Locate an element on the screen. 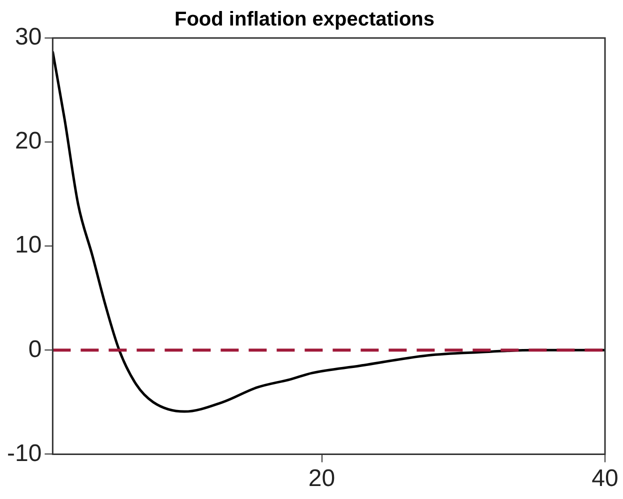 The width and height of the screenshot is (623, 499). x-tick-label: 40 is located at coordinates (605, 478).